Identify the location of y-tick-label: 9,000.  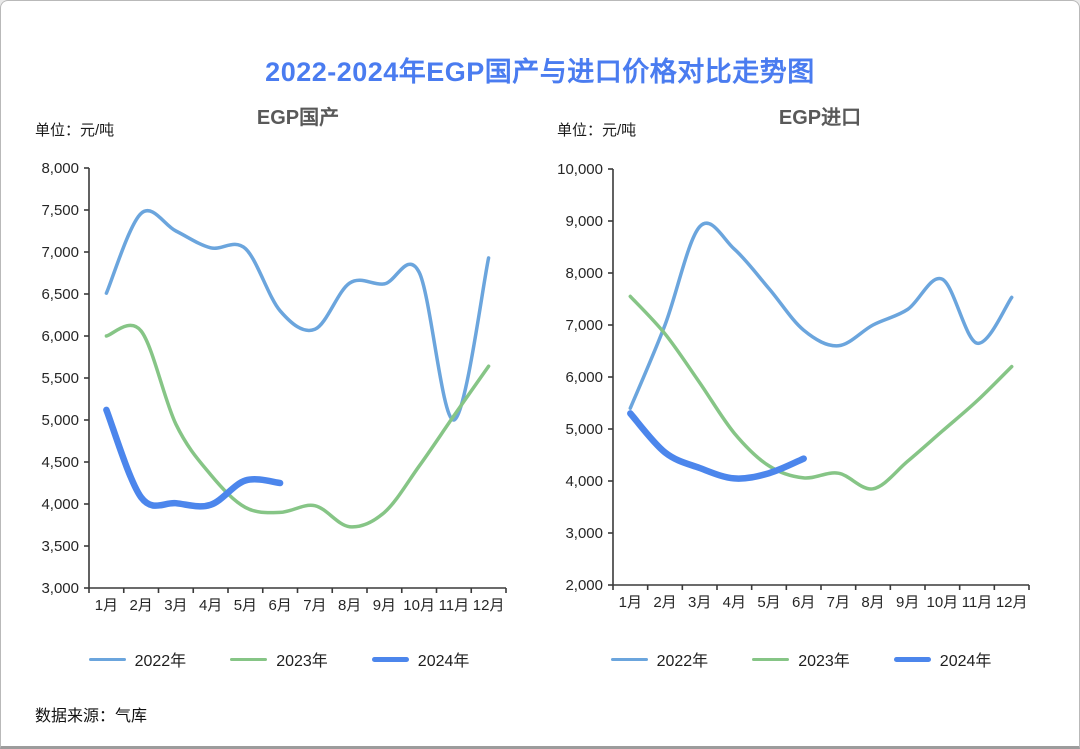
(584, 221).